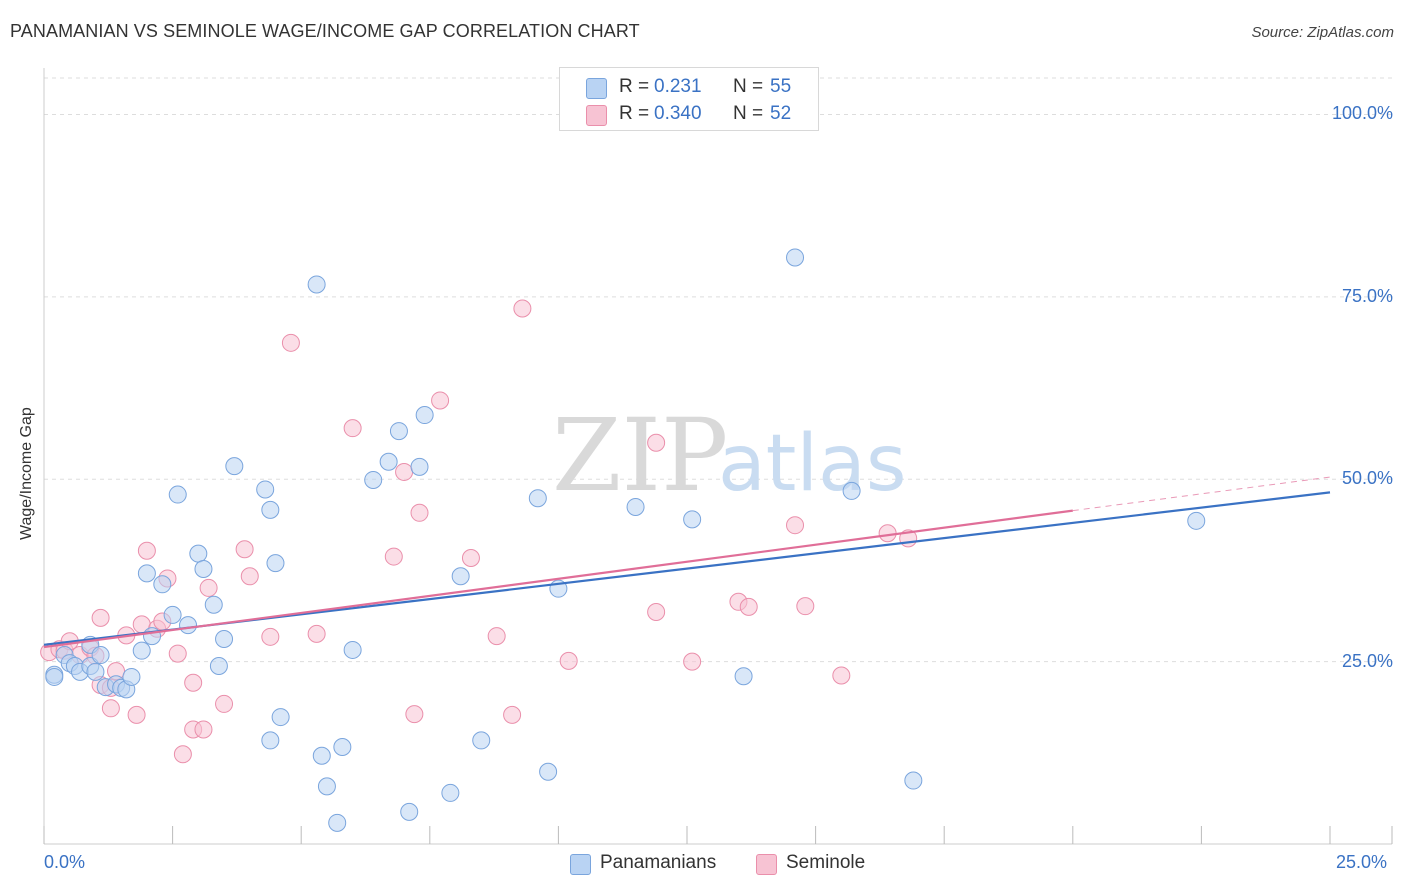  I want to click on legend-r-value: 0.340, so click(678, 113).